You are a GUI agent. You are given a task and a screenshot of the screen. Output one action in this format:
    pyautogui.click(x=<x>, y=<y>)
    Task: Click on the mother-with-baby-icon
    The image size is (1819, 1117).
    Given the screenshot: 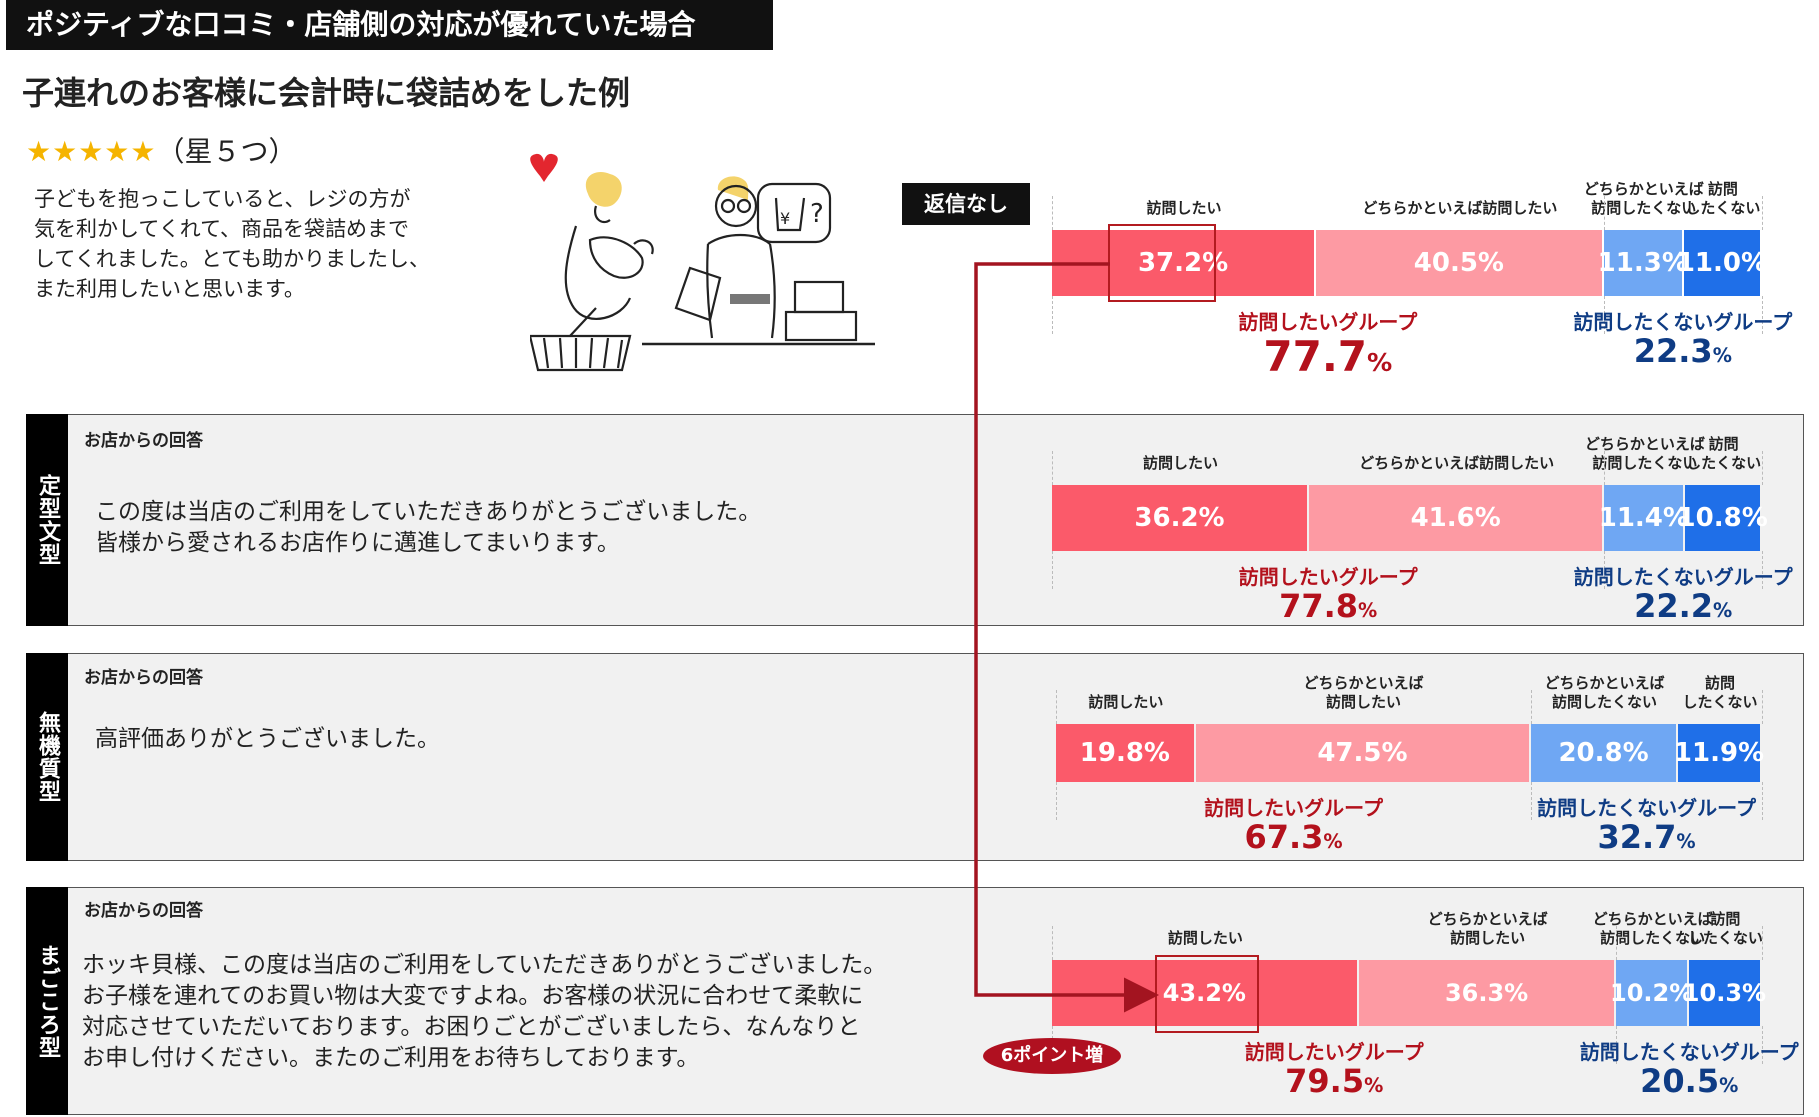 What is the action you would take?
    pyautogui.click(x=609, y=246)
    